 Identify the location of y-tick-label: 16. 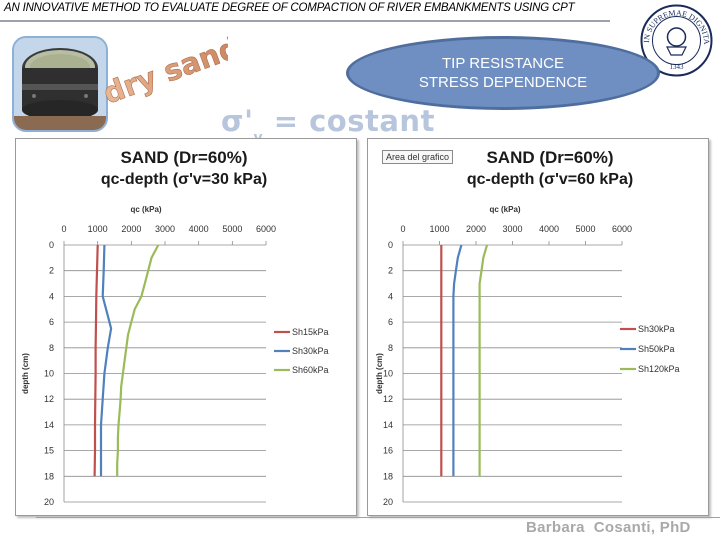
(388, 451).